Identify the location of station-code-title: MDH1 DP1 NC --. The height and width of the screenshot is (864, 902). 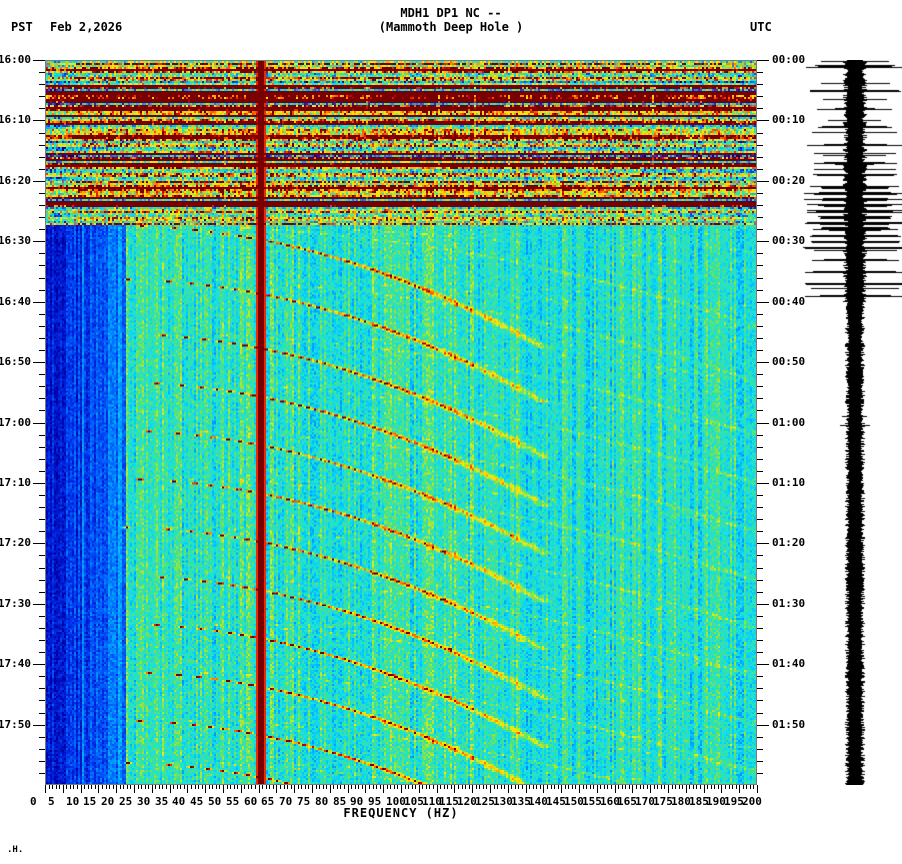
(451, 13).